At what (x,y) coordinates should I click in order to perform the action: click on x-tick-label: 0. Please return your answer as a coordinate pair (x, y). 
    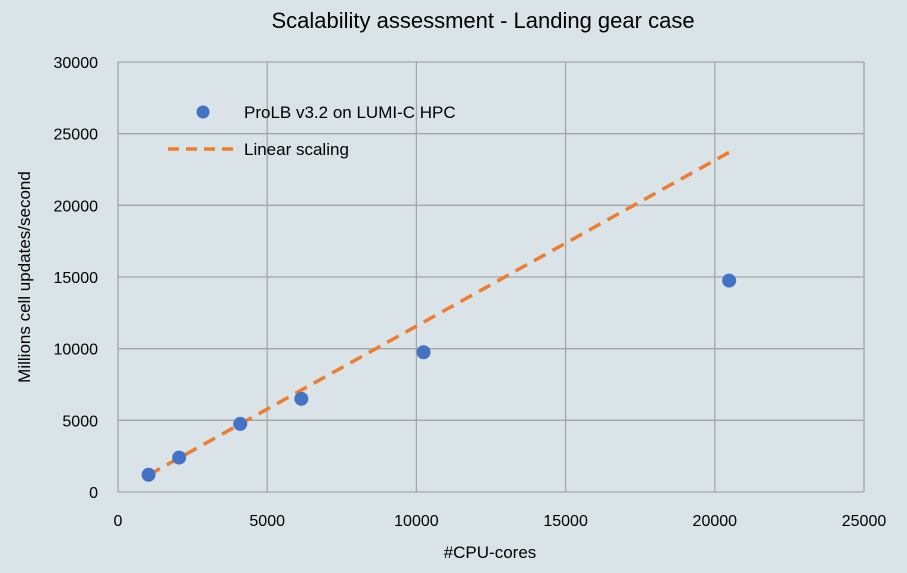
    Looking at the image, I should click on (118, 521).